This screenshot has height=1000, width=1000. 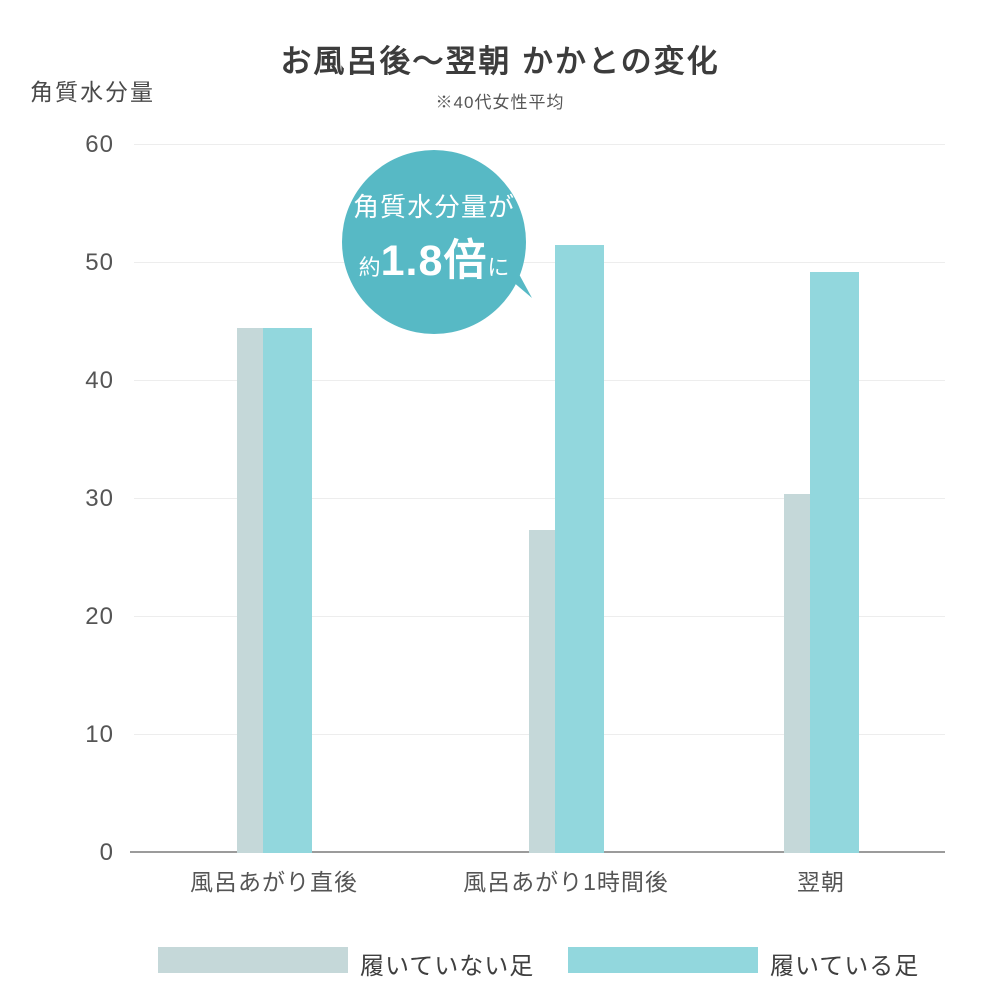 What do you see at coordinates (369, 267) in the screenshot?
I see `bubble-prefix: 約` at bounding box center [369, 267].